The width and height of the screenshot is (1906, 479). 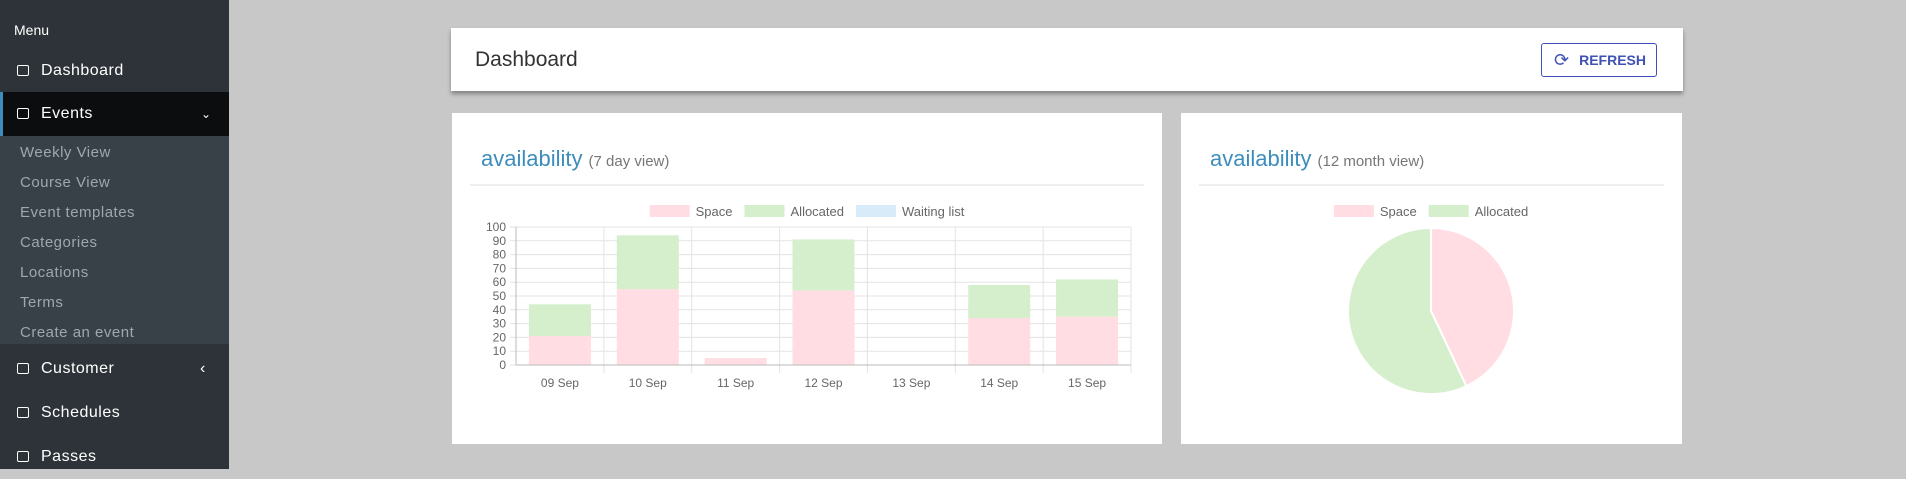 I want to click on nav-item: Customer ‹, so click(x=114, y=369).